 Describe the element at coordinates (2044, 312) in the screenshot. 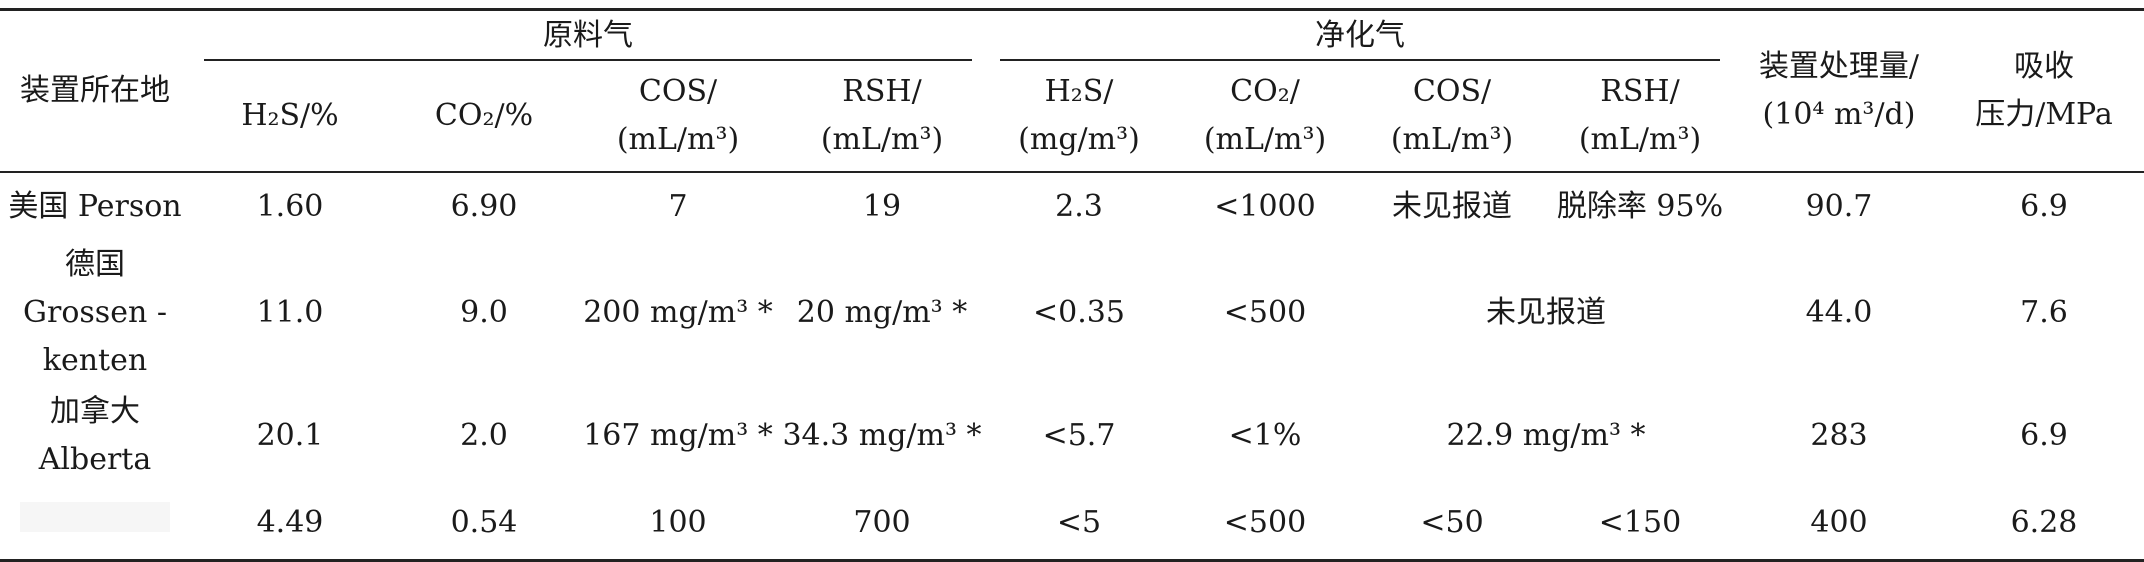

I see `table-cell: 7.6` at that location.